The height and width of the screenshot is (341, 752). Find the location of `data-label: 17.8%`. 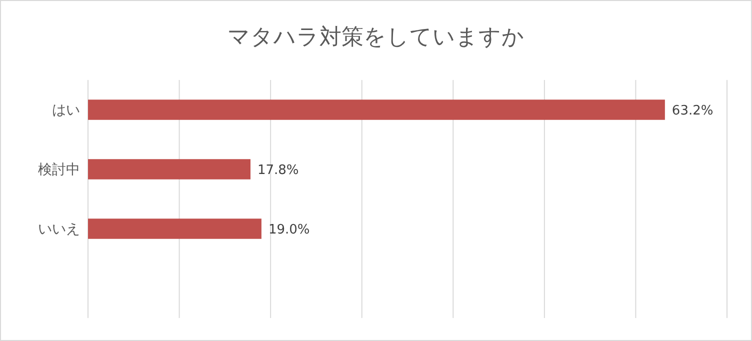

data-label: 17.8% is located at coordinates (278, 170).